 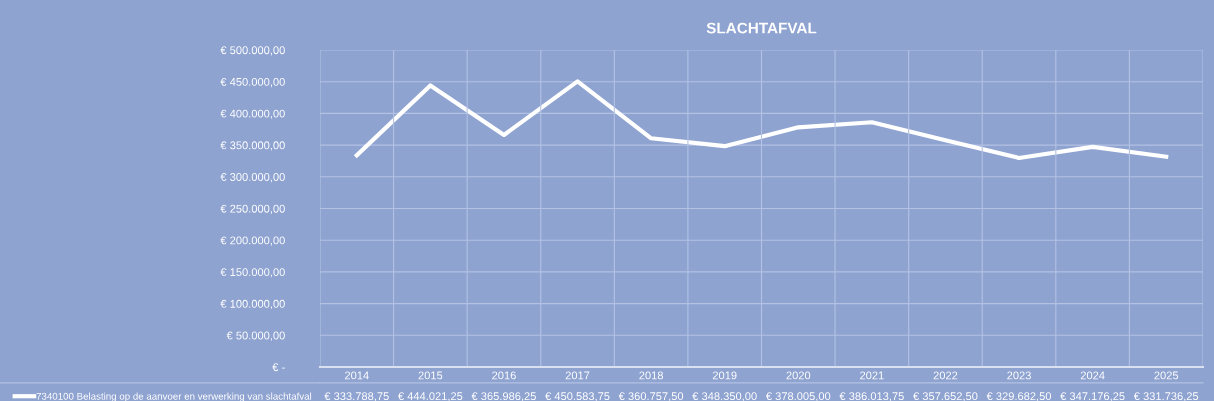 I want to click on x-tick-label: 2019, so click(x=724, y=375).